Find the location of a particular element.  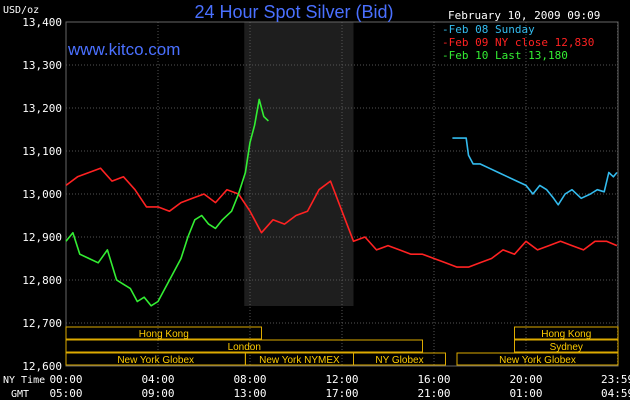

session-label: New York NYMEX is located at coordinates (299, 360).